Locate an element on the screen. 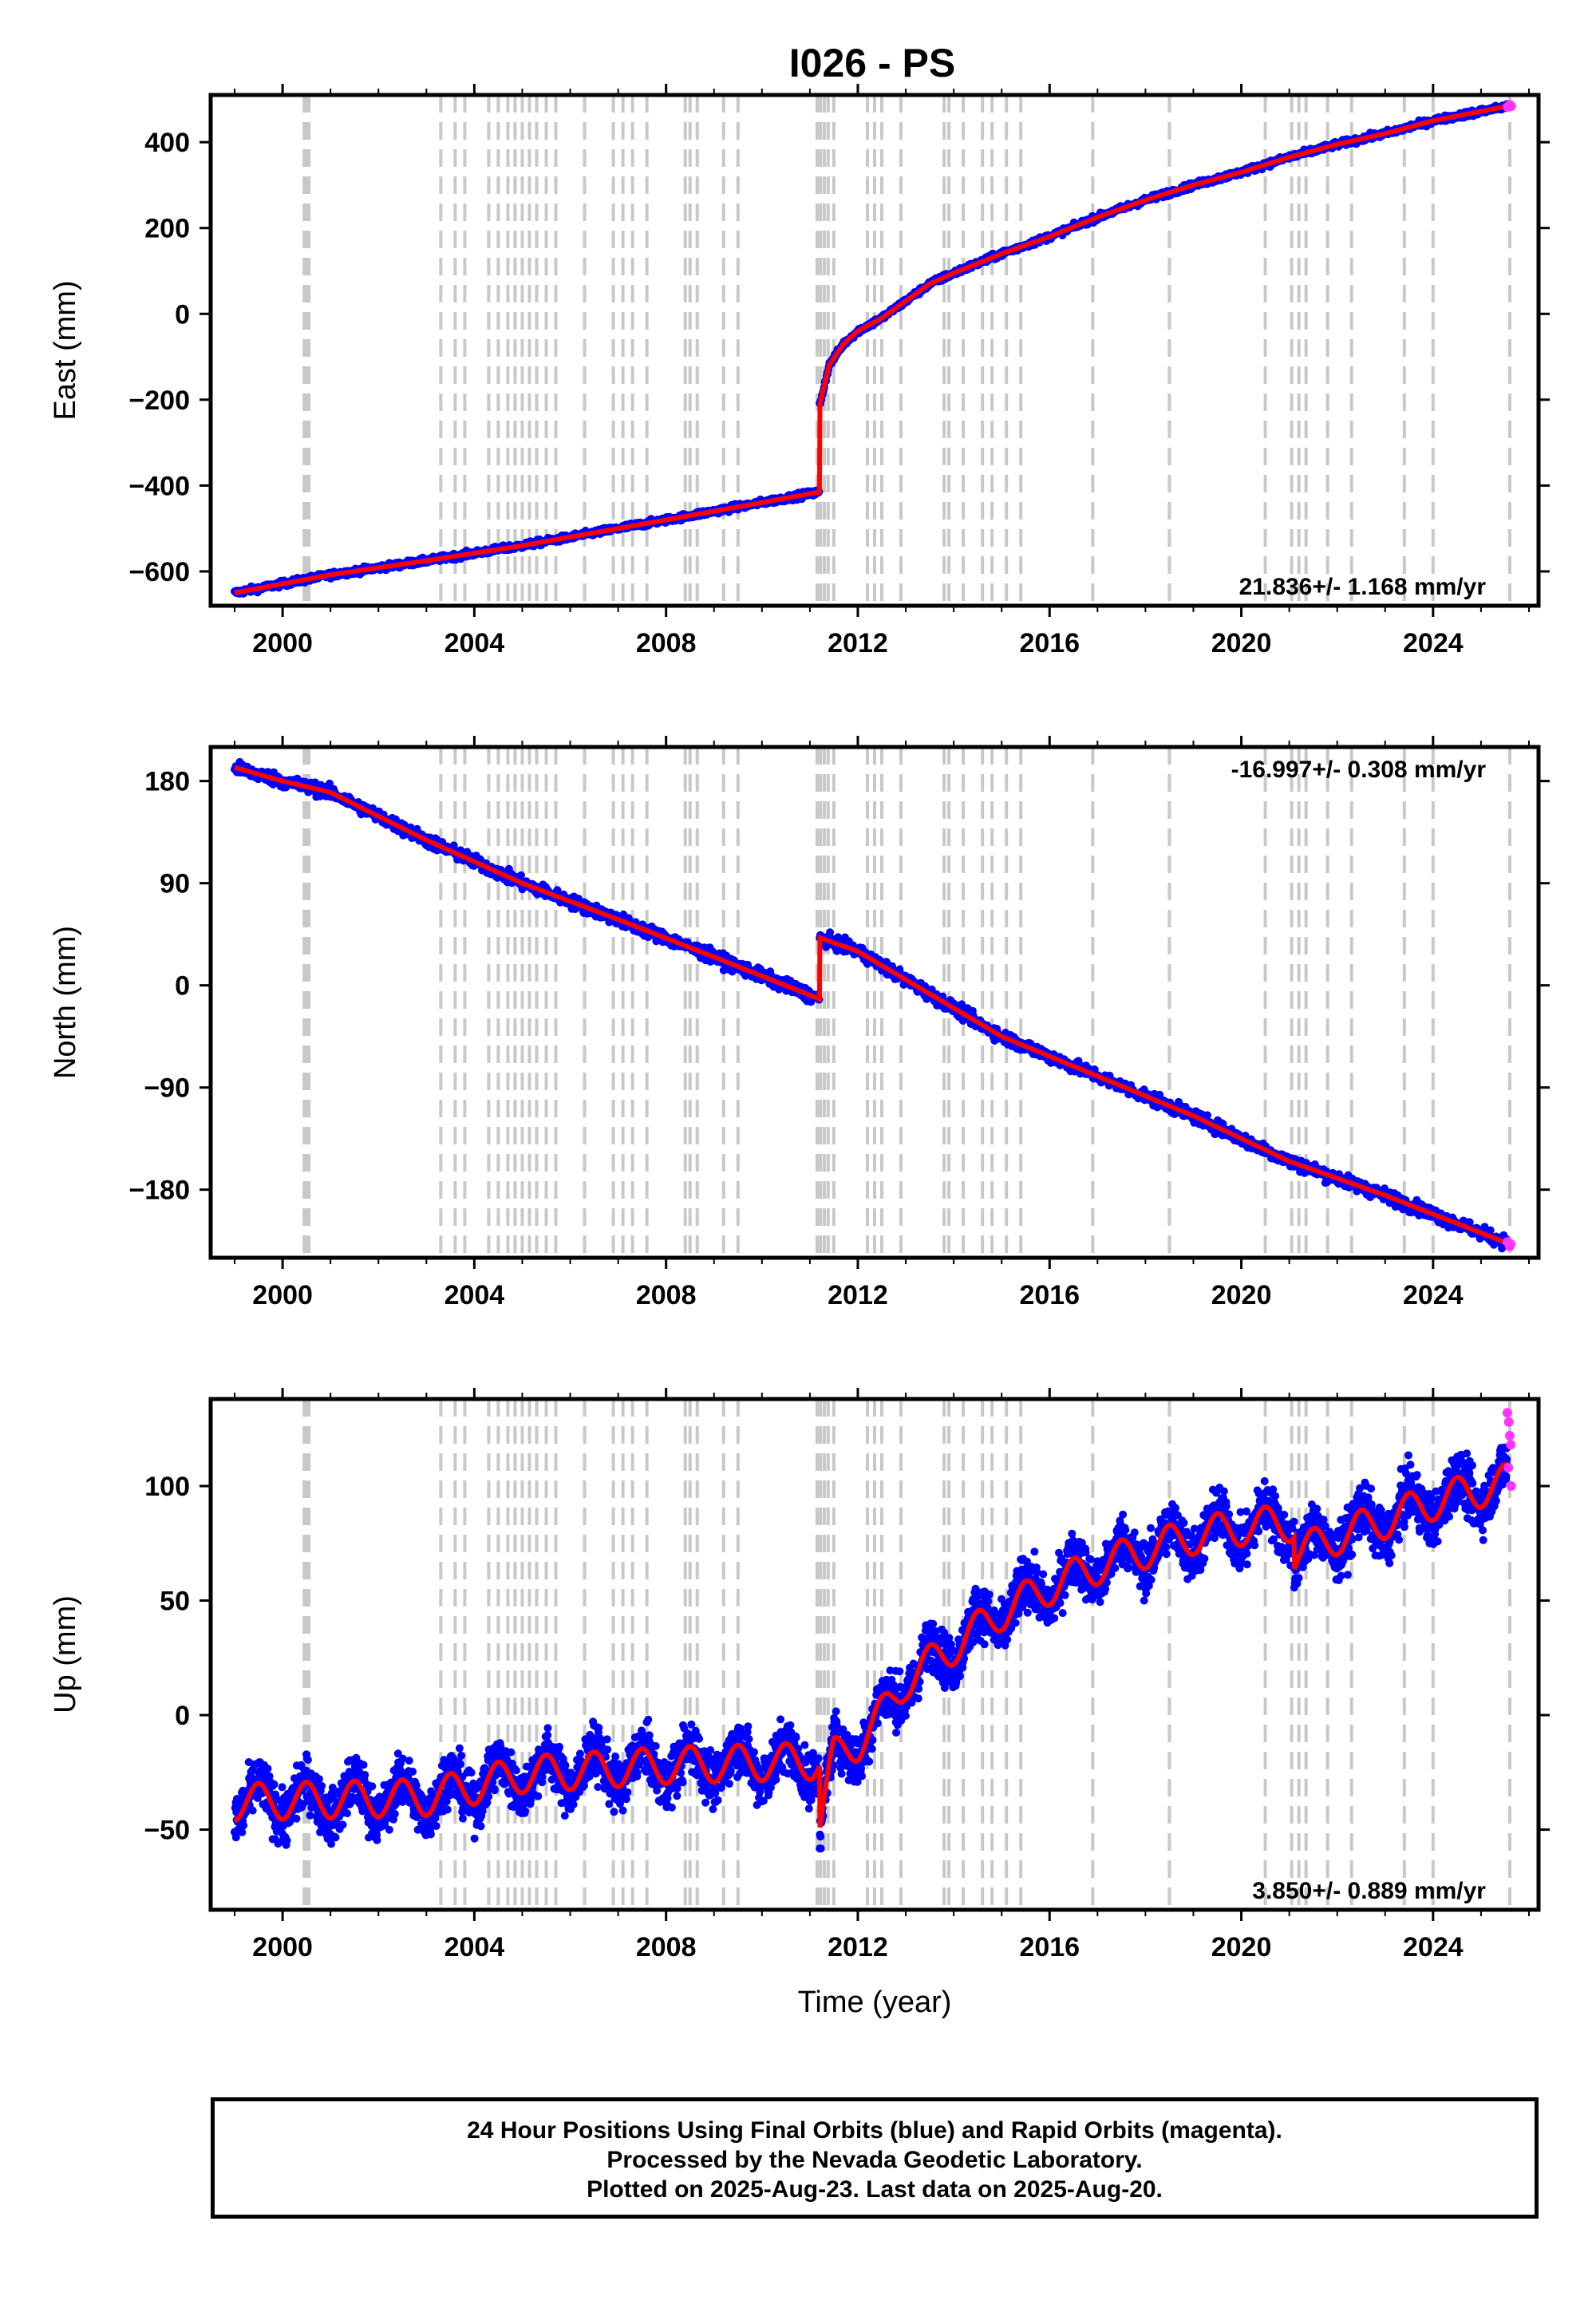 This screenshot has width=1596, height=2316. y-tick-label: −180 is located at coordinates (159, 1191).